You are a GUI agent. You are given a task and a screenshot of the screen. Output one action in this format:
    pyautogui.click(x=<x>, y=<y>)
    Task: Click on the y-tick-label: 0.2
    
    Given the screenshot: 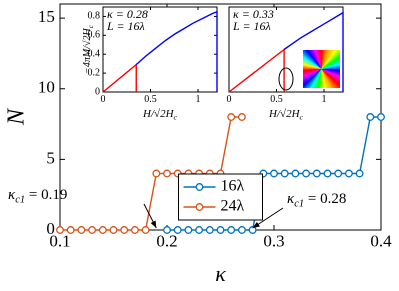 What is the action you would take?
    pyautogui.click(x=94, y=72)
    